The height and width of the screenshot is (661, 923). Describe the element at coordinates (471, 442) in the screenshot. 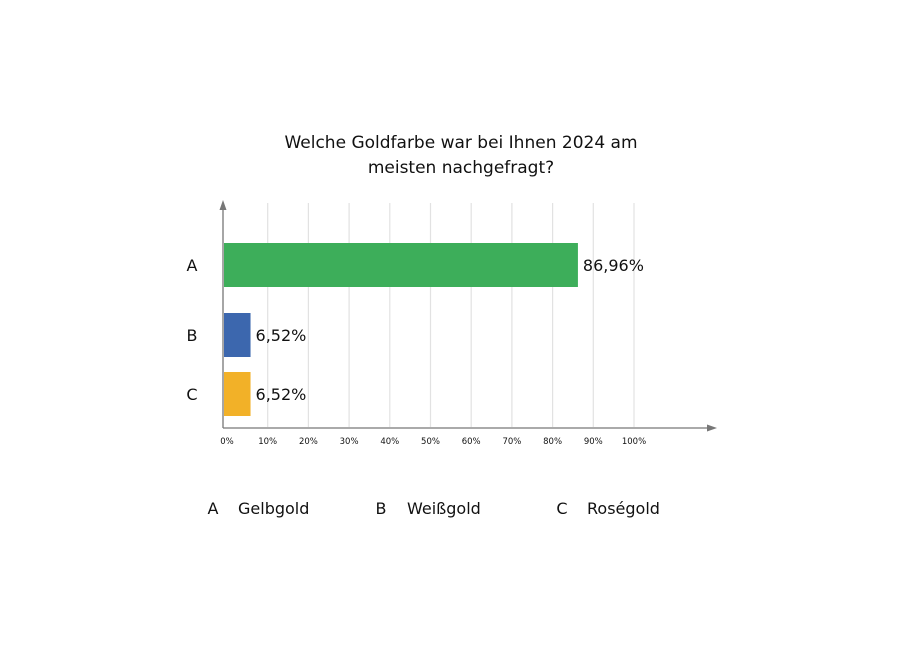

I see `x-tick-label: 60%` at that location.